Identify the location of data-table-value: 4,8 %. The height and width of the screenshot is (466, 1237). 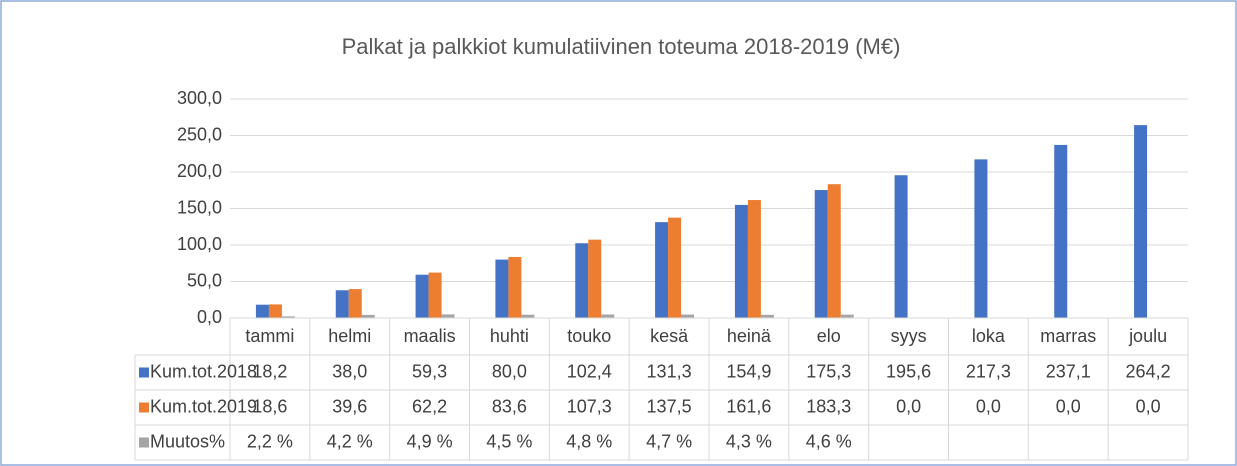
(589, 441).